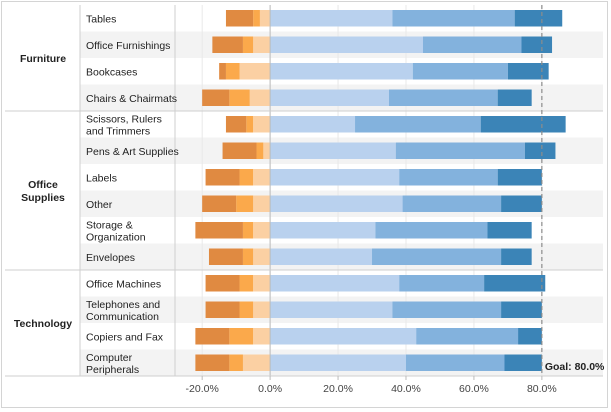 The image size is (611, 412). What do you see at coordinates (406, 389) in the screenshot?
I see `x-tick-label: 40.0%` at bounding box center [406, 389].